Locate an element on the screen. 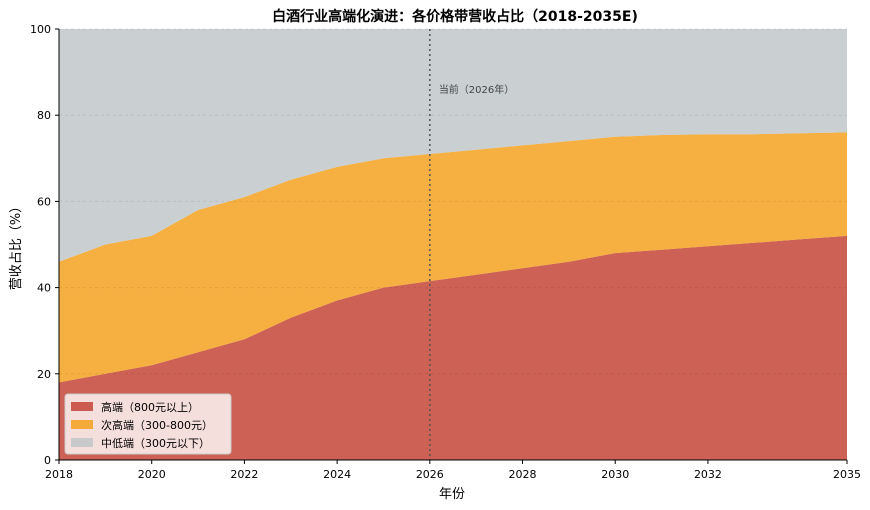  x-tick-label: 2028 is located at coordinates (523, 474).